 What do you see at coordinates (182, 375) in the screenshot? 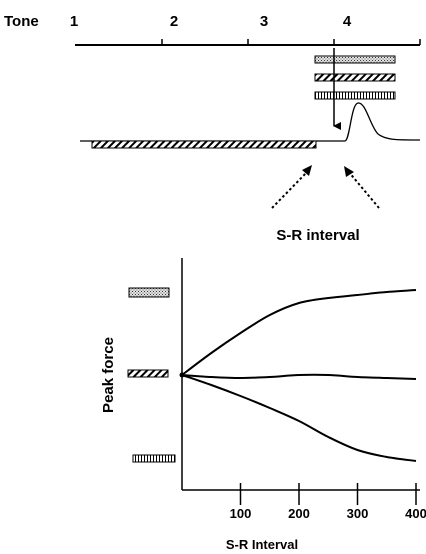
I see `origin-point` at bounding box center [182, 375].